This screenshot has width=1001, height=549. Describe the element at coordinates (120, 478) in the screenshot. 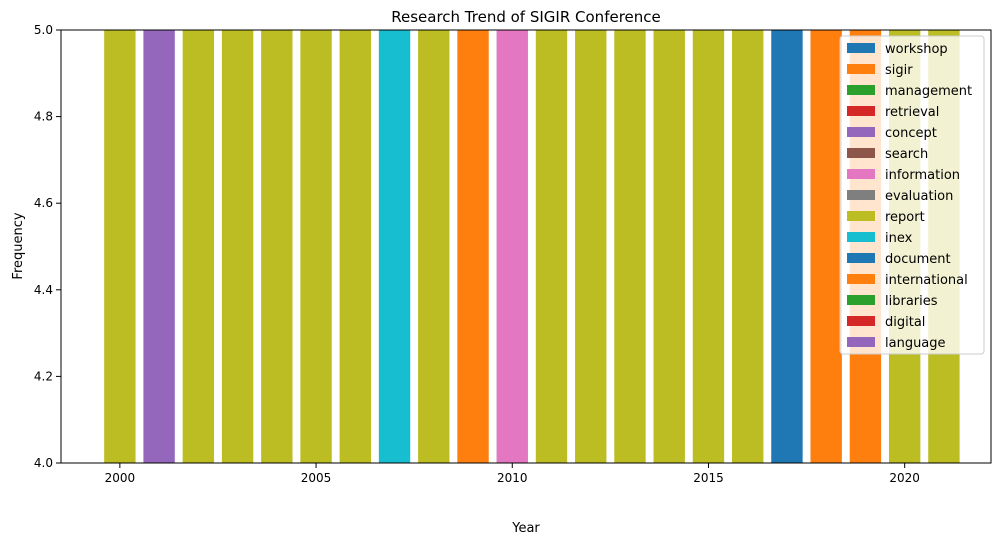

I see `x-tick-label-2000: 2000` at that location.